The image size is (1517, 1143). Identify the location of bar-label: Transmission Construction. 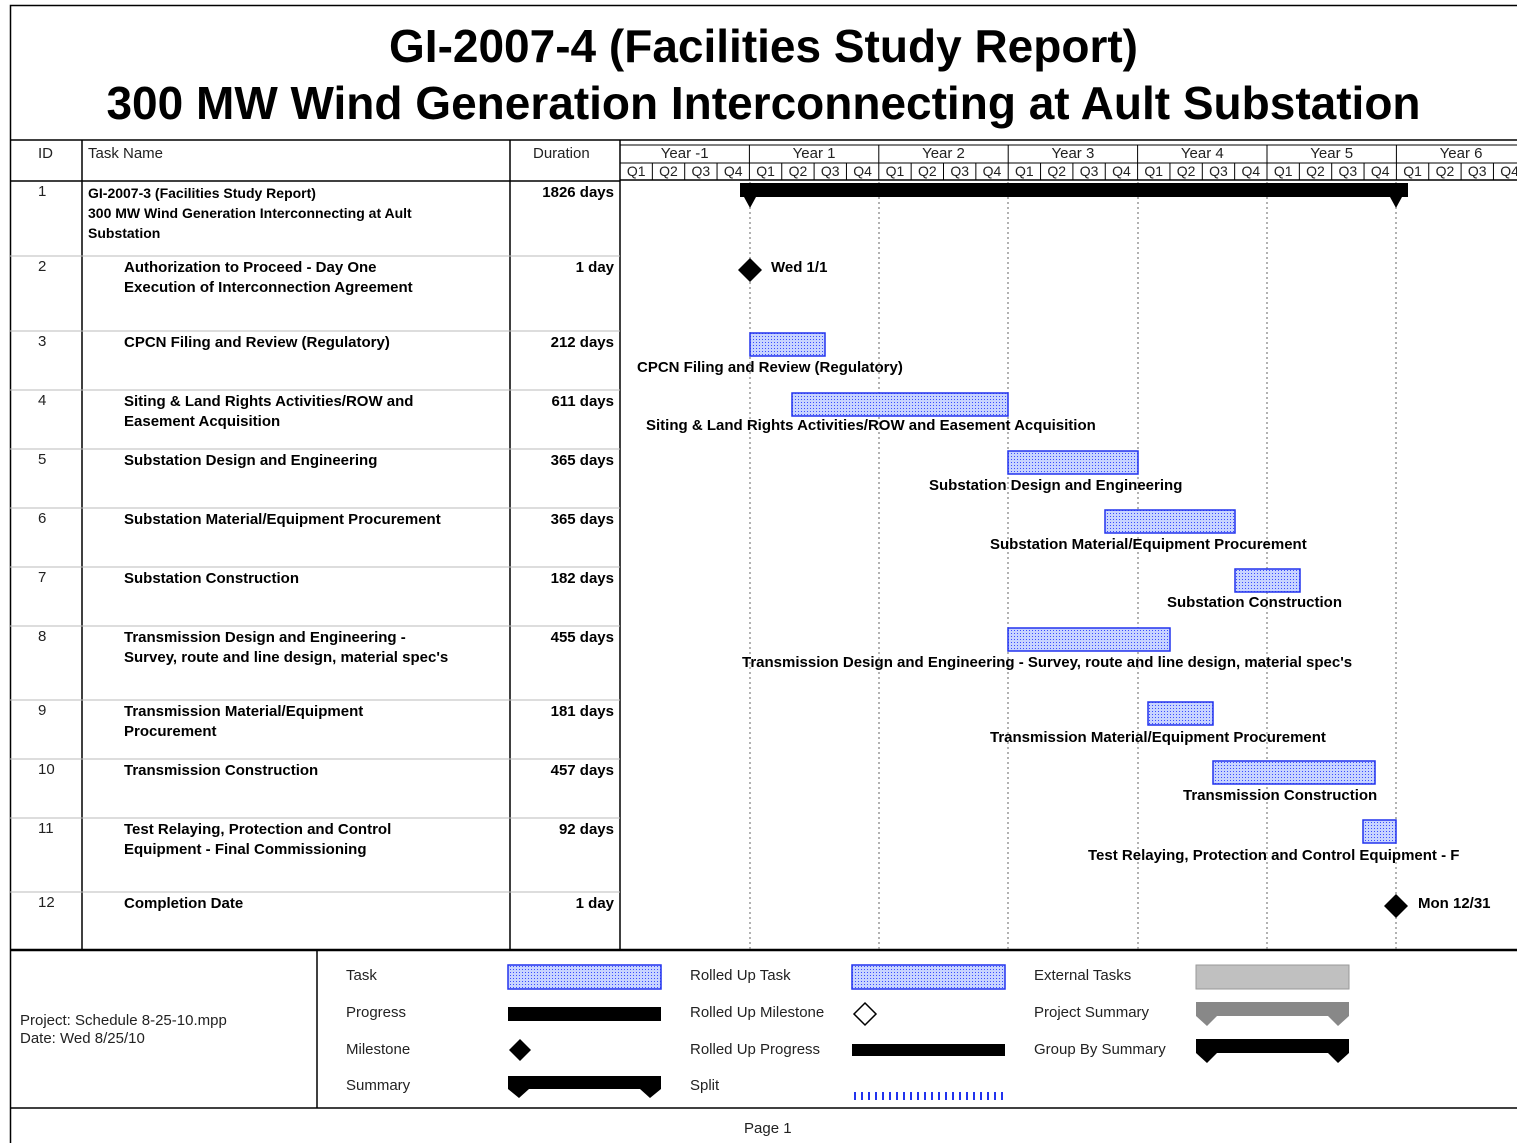
(1280, 795).